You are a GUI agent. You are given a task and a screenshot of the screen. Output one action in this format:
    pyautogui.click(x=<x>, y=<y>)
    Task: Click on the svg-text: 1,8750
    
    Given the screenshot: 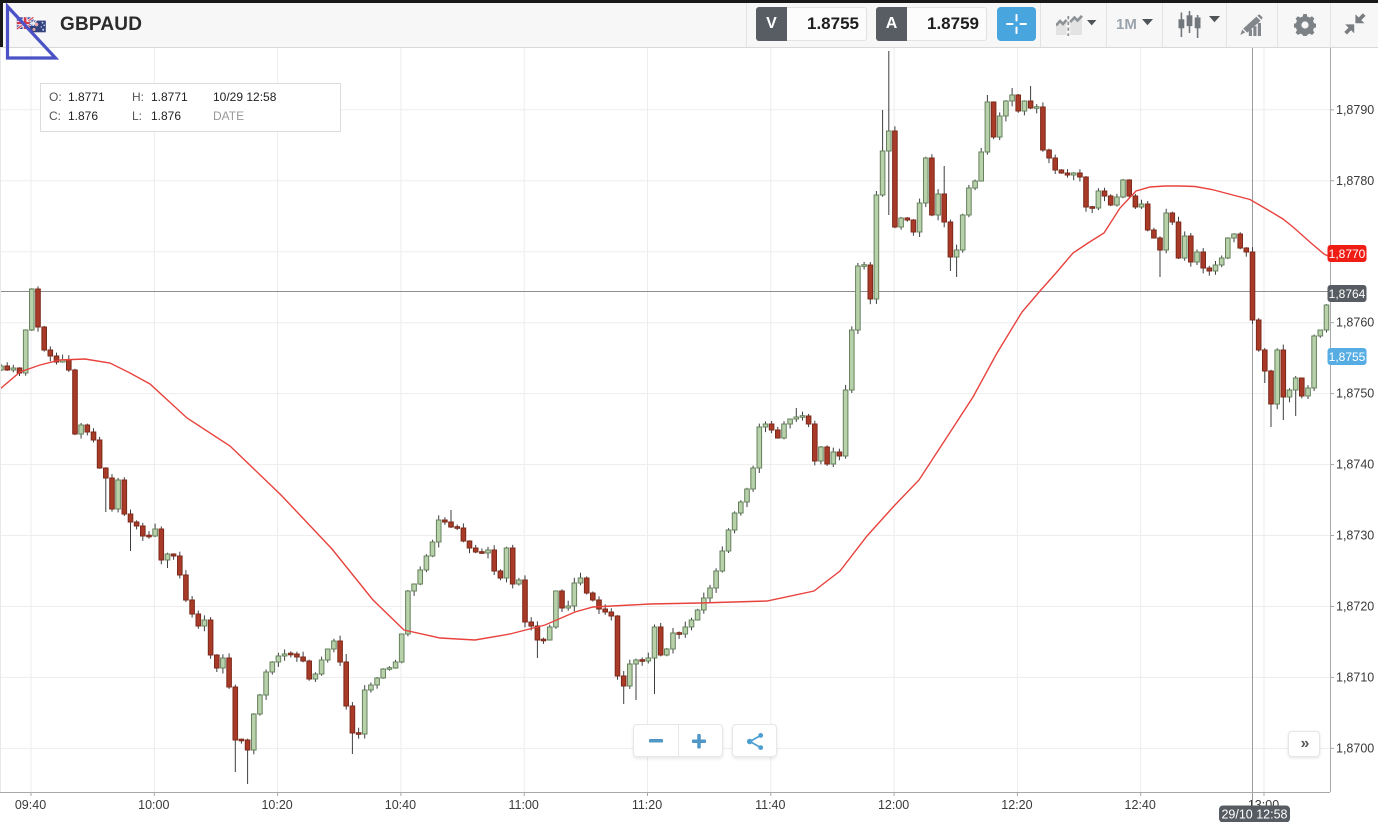 What is the action you would take?
    pyautogui.click(x=1355, y=394)
    